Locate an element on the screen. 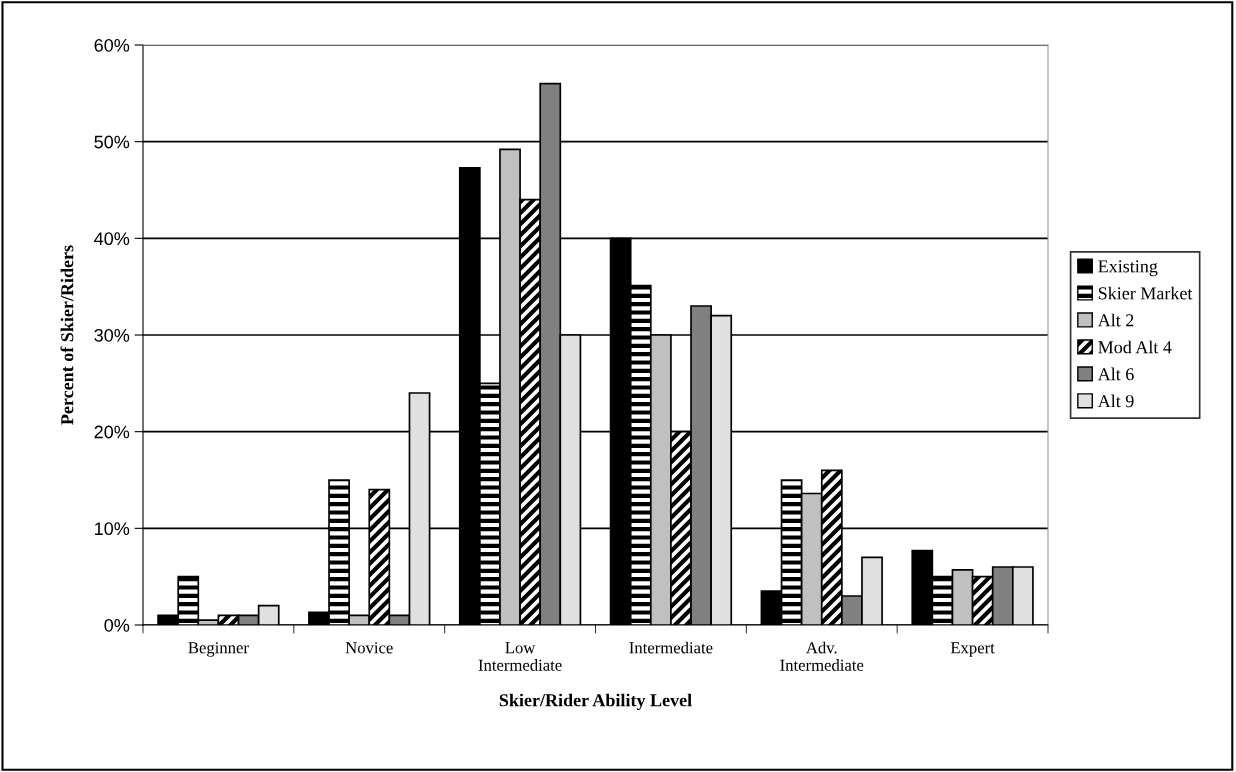 The image size is (1236, 772). y-axis-title: Percent of Skier/Riders is located at coordinates (67, 335).